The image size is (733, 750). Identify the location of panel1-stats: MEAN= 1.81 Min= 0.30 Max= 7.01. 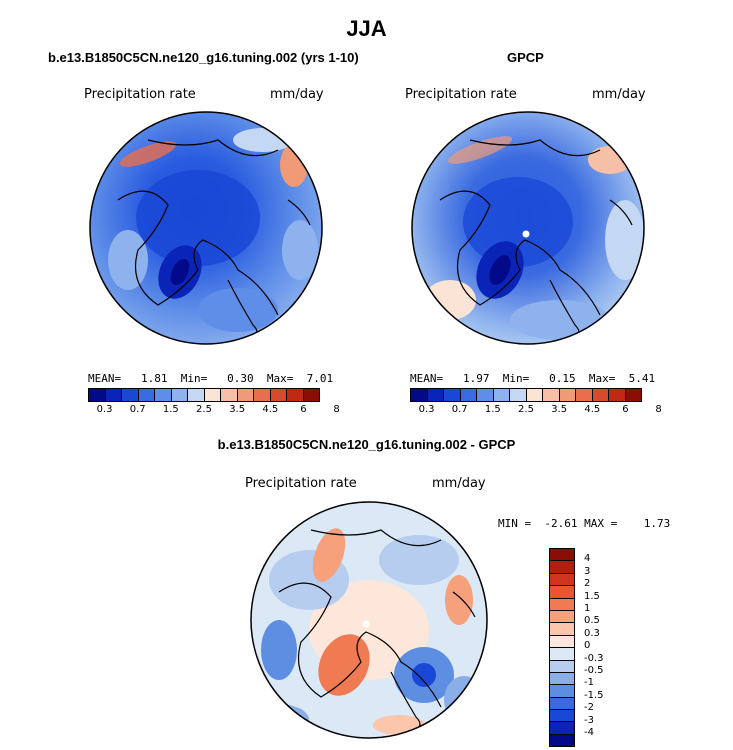
(210, 378).